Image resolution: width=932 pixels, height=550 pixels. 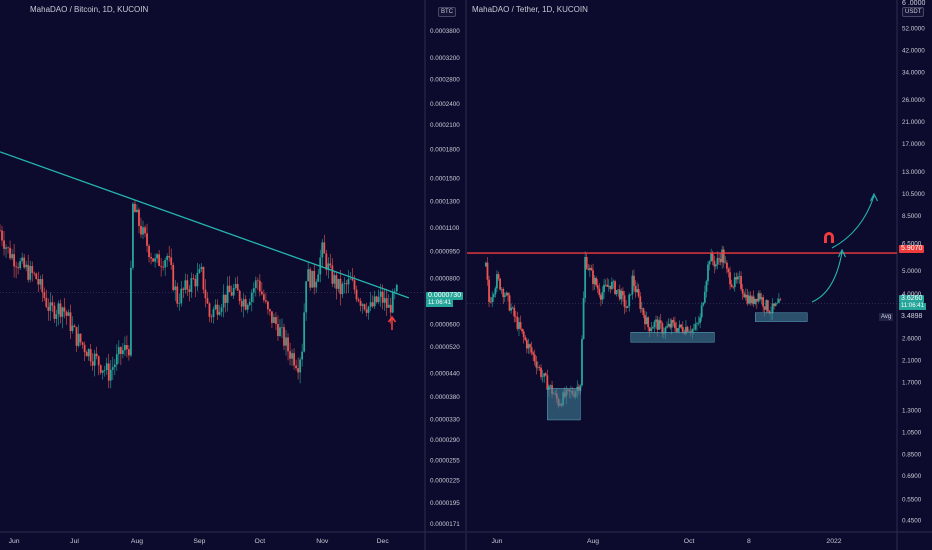 I want to click on right-currency-badge: USDT, so click(x=913, y=12).